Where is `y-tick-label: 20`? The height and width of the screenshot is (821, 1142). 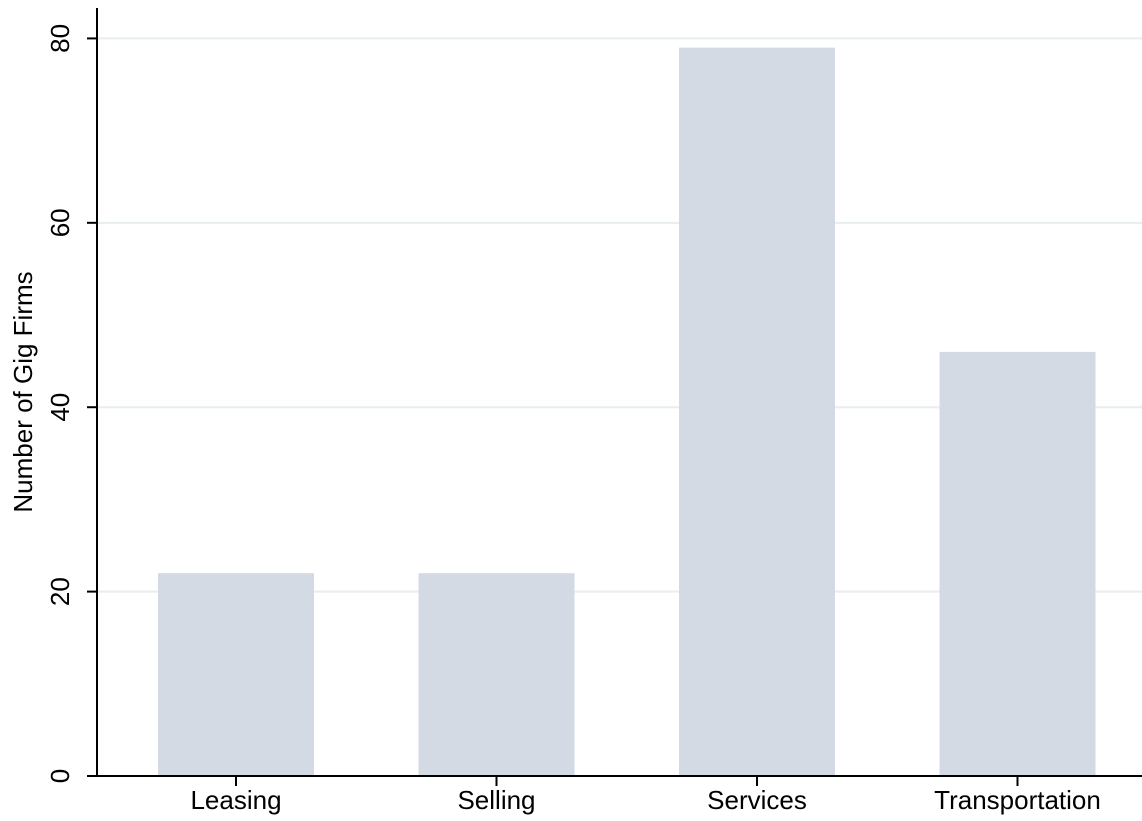 y-tick-label: 20 is located at coordinates (60, 591).